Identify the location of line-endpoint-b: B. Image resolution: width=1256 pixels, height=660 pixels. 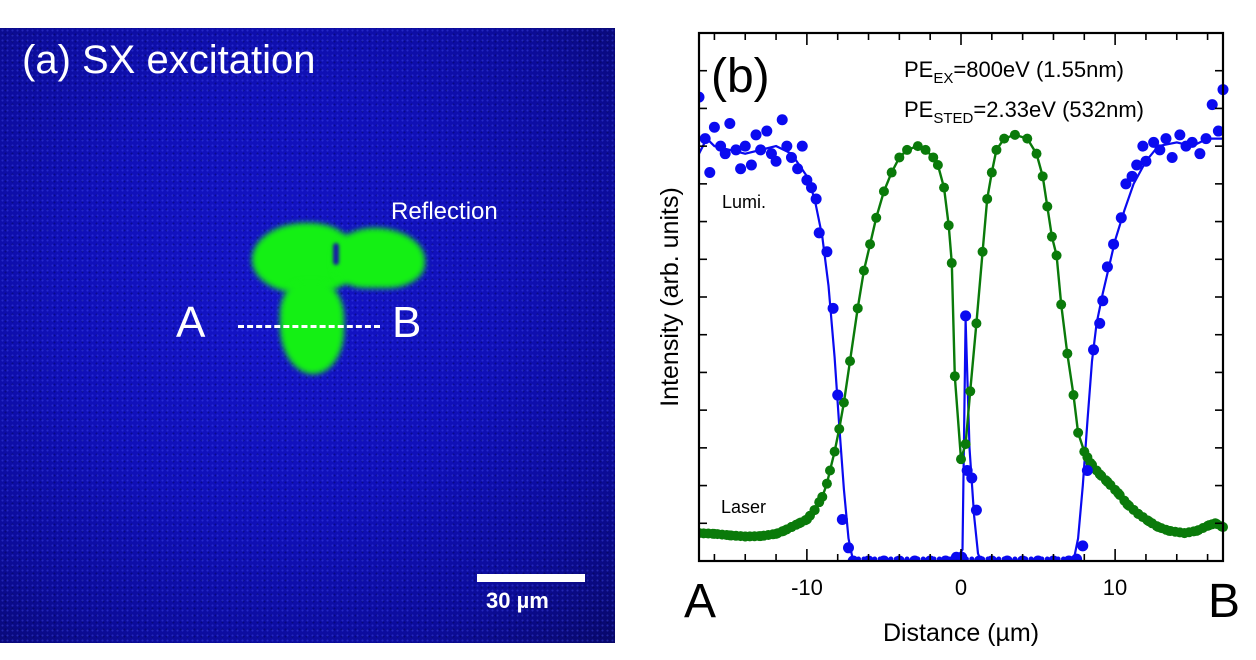
(407, 322).